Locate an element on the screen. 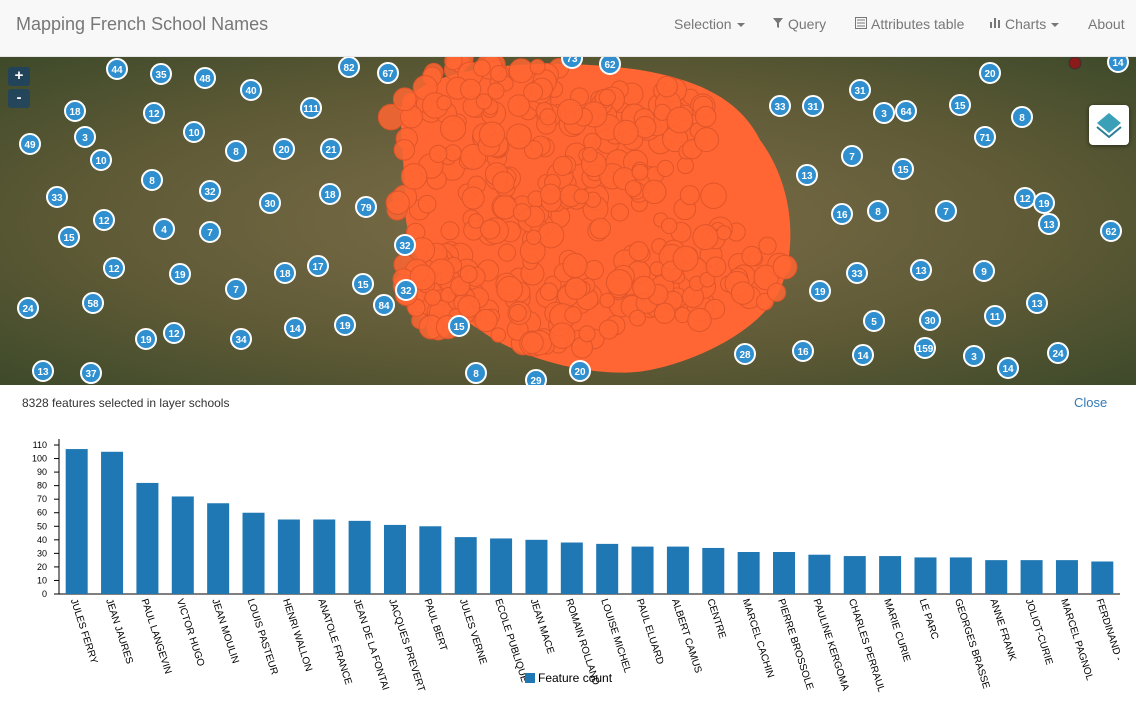 This screenshot has height=707, width=1136. cluster: 48 is located at coordinates (205, 78).